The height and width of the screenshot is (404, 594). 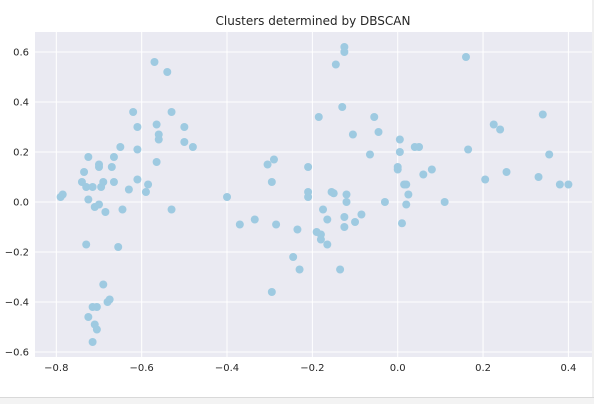 What do you see at coordinates (21, 103) in the screenshot?
I see `y-tick-label: 0.4` at bounding box center [21, 103].